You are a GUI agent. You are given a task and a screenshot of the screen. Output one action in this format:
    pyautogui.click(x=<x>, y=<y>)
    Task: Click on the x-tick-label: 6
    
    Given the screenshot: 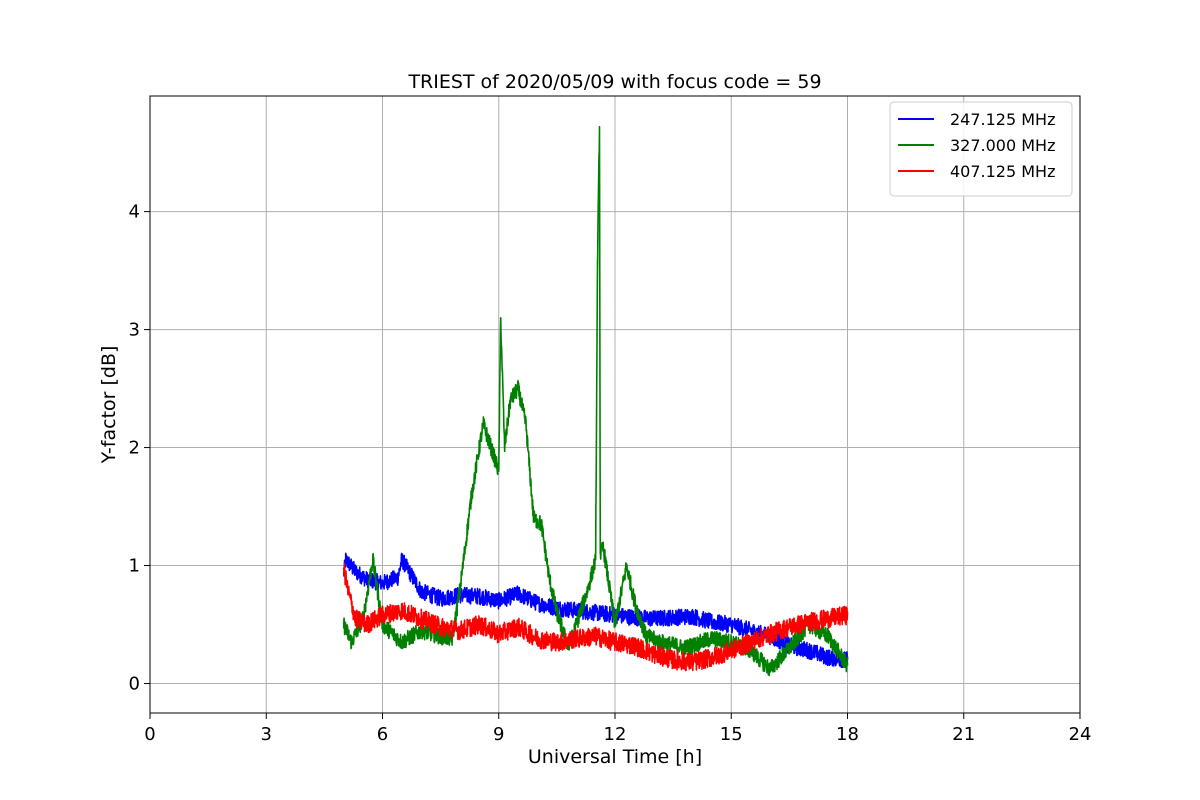 What is the action you would take?
    pyautogui.click(x=382, y=734)
    